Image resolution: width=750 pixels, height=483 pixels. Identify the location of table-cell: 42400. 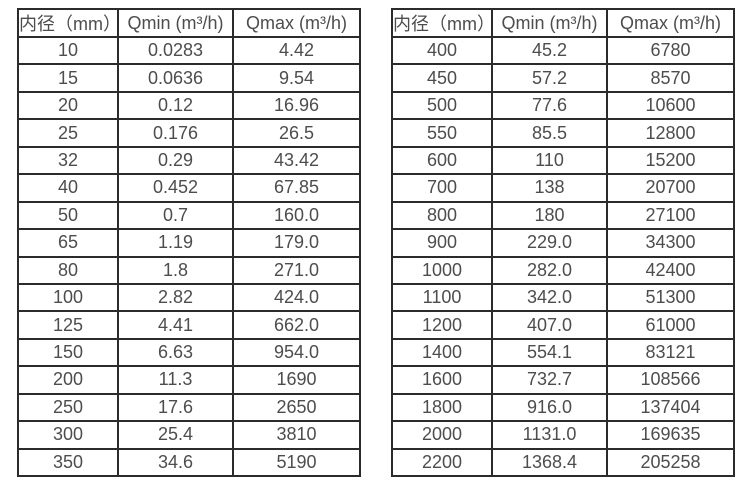
(670, 270).